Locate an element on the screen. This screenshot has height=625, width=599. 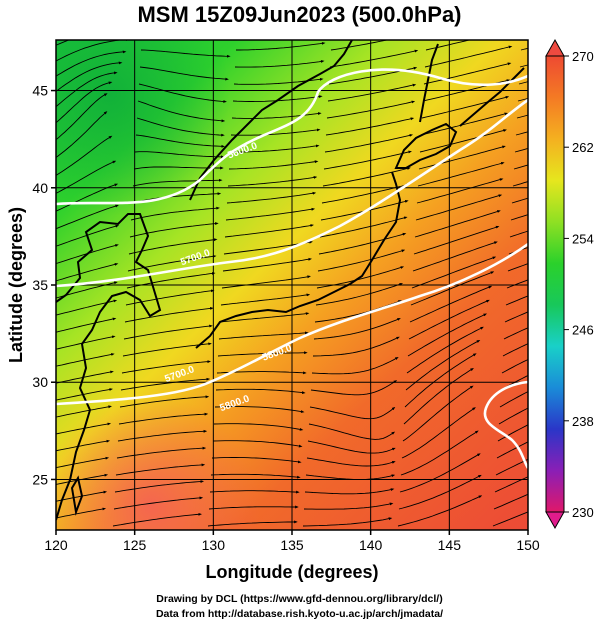
colorbar-tick-label: 230 is located at coordinates (583, 512).